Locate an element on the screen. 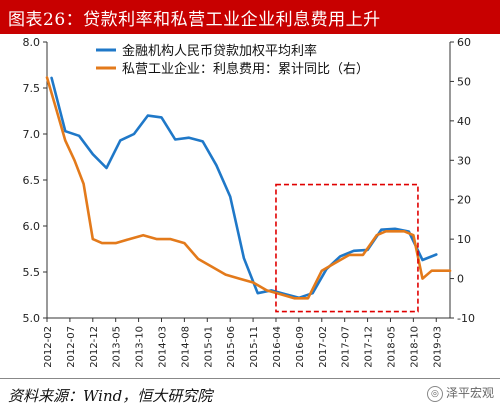 Image resolution: width=500 pixels, height=415 pixels. x-tick-label: 2019-03 is located at coordinates (437, 347).